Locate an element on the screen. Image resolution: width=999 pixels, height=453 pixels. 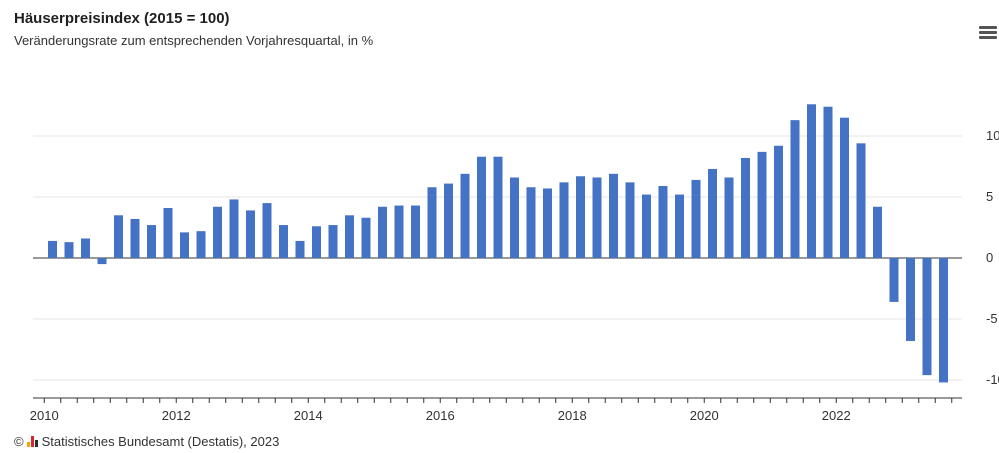
y-tick-label: 0 is located at coordinates (989, 257).